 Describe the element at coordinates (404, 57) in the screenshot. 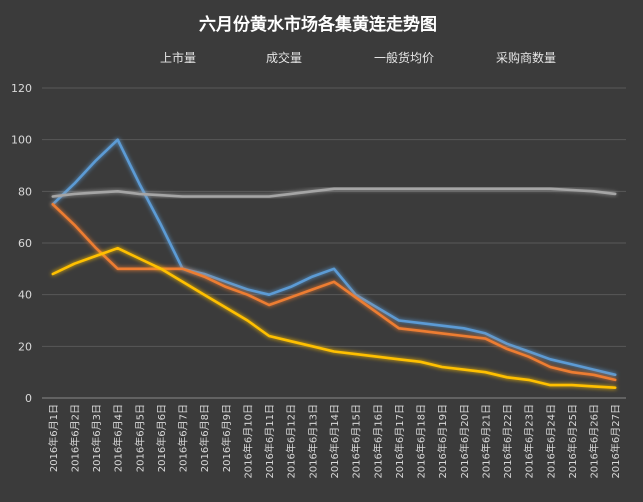

I see `legend-label: 一般货均价` at that location.